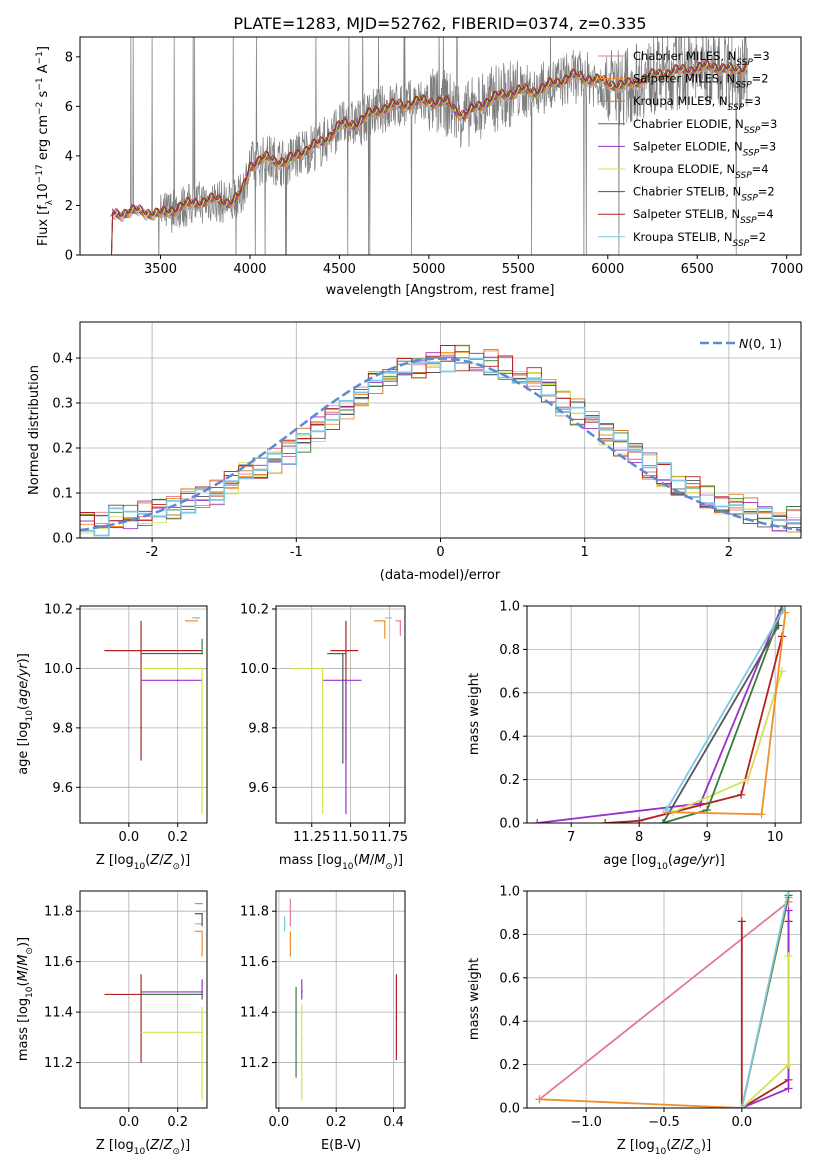 This screenshot has width=819, height=1170. What do you see at coordinates (311, 837) in the screenshot?
I see `tick-label-x: 11.25` at bounding box center [311, 837].